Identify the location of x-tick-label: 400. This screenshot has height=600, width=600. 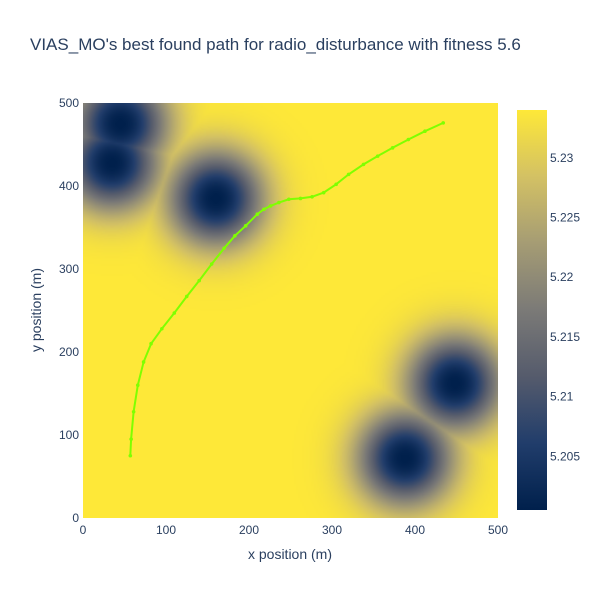
(415, 530).